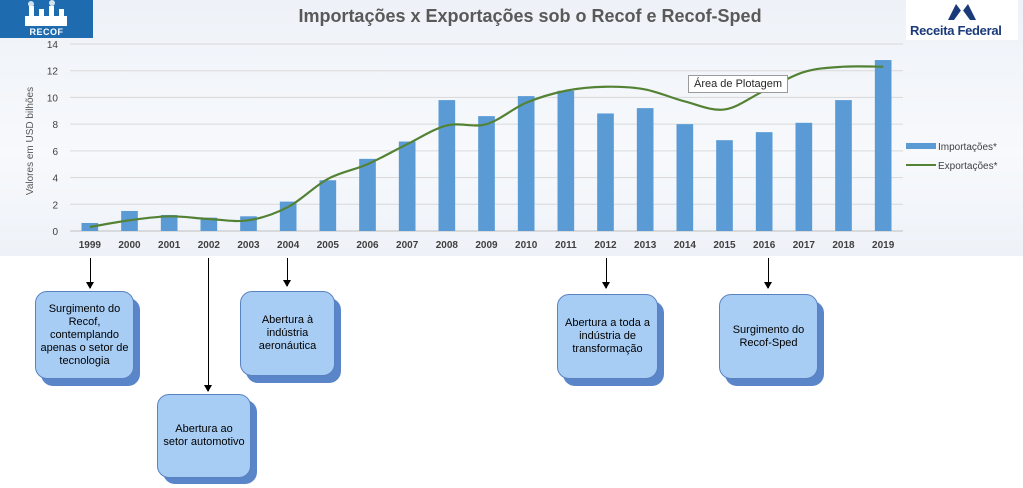 The width and height of the screenshot is (1023, 488). I want to click on y-tick-label: 0, so click(55, 232).